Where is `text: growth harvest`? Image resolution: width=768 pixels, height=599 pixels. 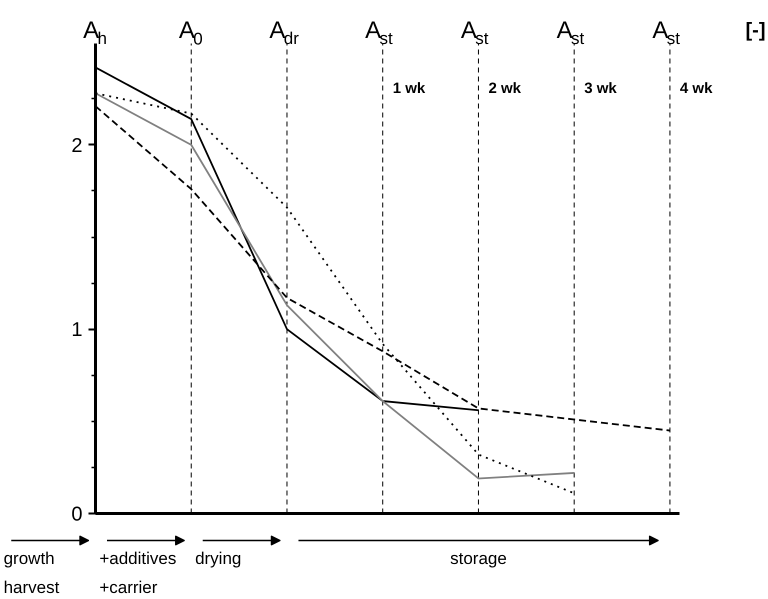 text: growth harvest is located at coordinates (32, 573).